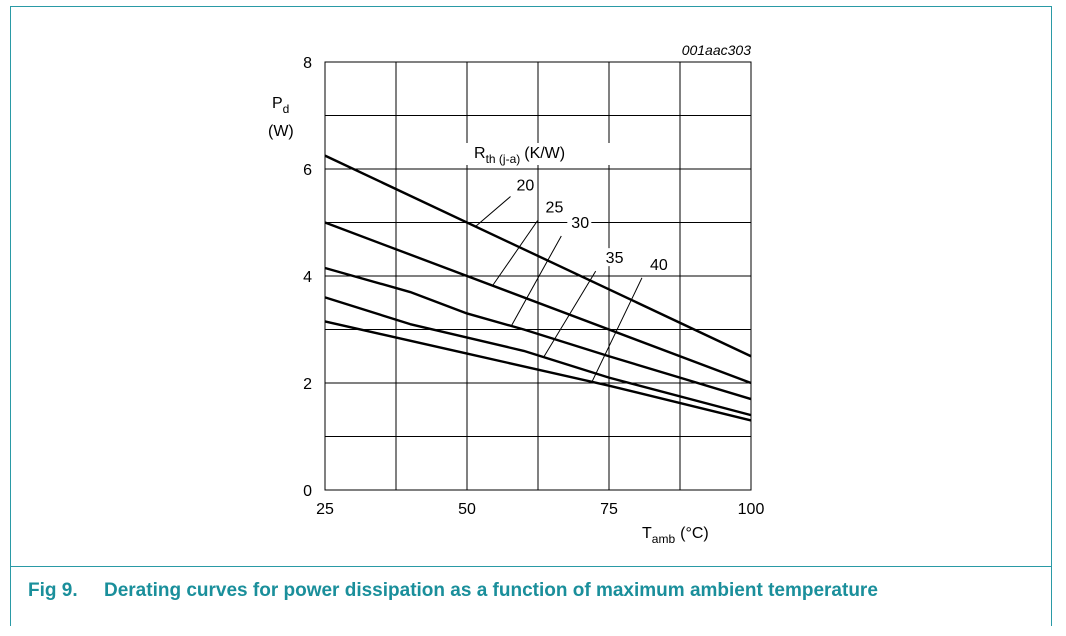 The height and width of the screenshot is (636, 1066). What do you see at coordinates (280, 105) in the screenshot?
I see `y-axis-label: Pd` at bounding box center [280, 105].